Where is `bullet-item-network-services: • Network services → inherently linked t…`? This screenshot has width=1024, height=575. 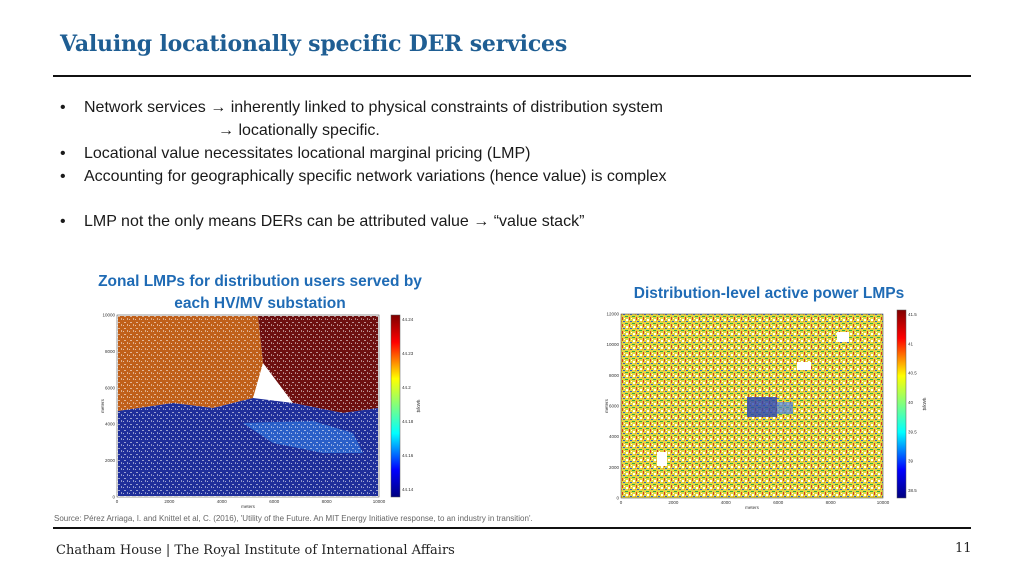
bullet-item-network-services: • Network services → inherently linked t… is located at coordinates (363, 107).